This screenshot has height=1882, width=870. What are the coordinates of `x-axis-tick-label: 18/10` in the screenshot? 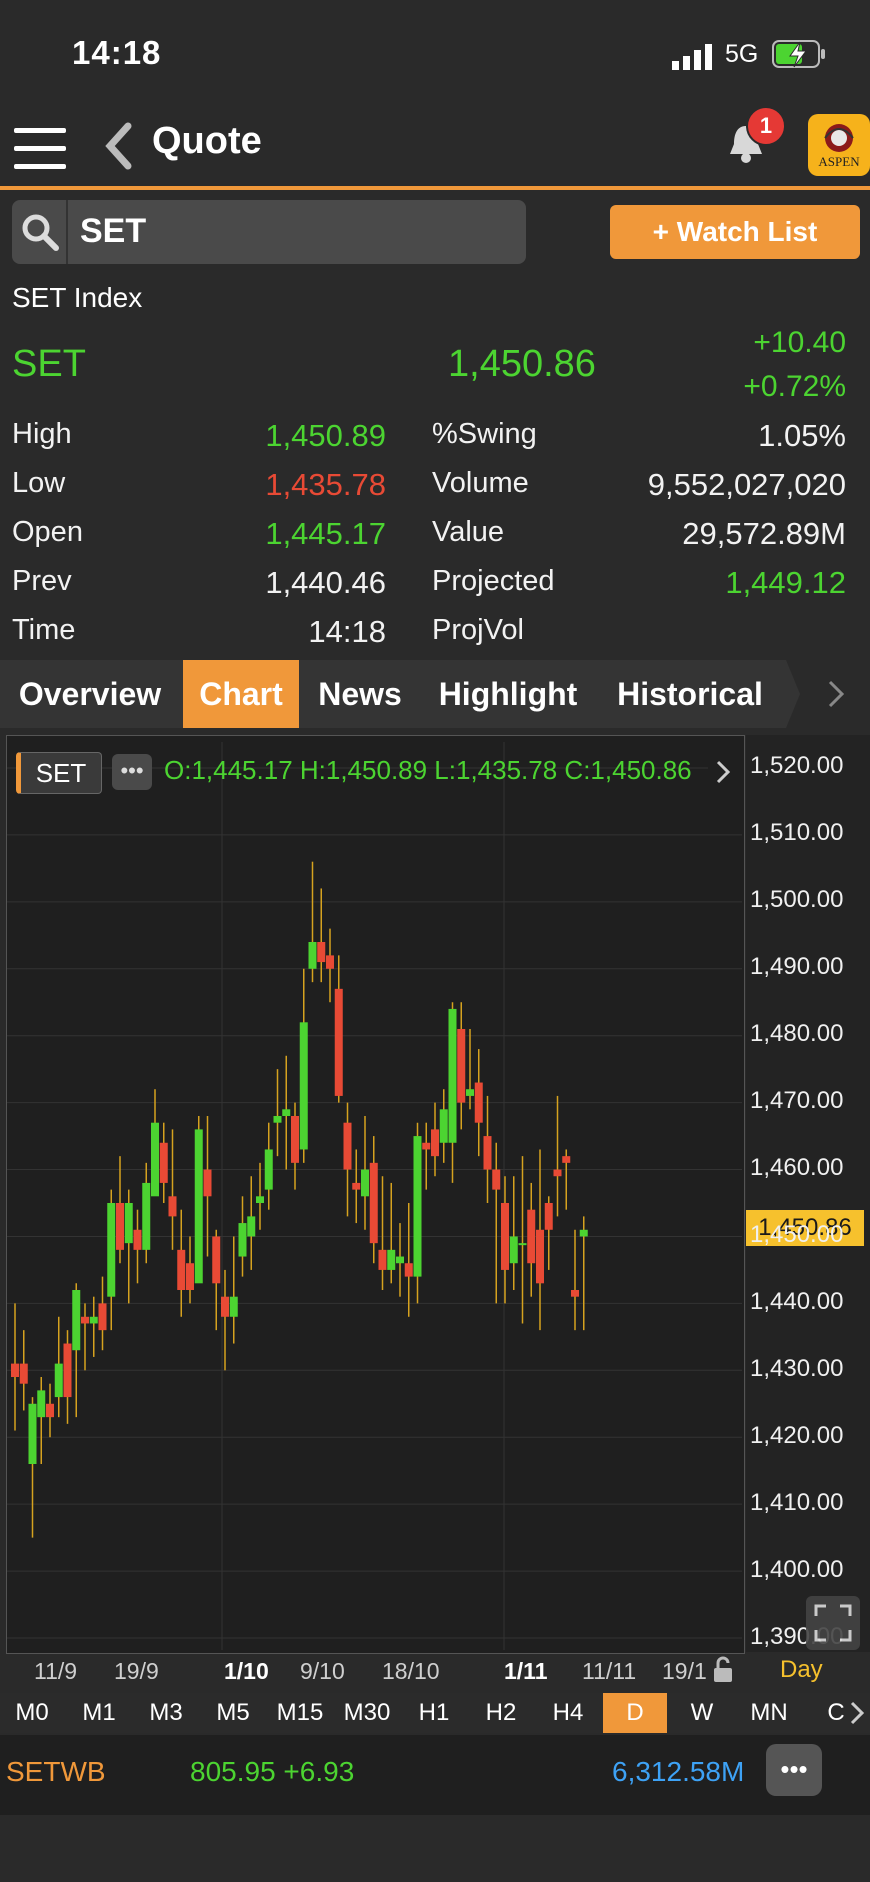 It's located at (411, 1671).